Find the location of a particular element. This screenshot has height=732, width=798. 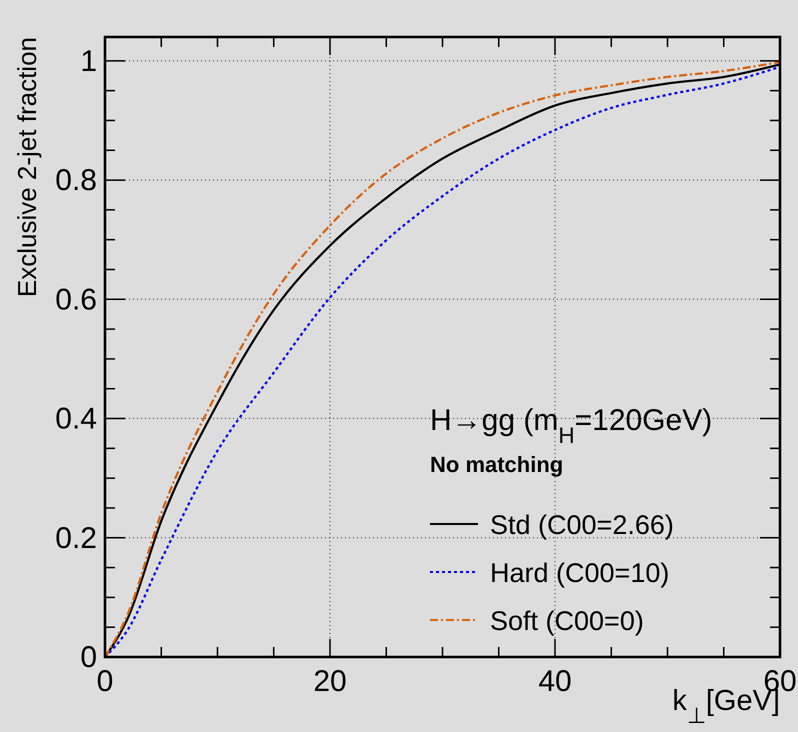

y-tick-label: 0 is located at coordinates (88, 657).